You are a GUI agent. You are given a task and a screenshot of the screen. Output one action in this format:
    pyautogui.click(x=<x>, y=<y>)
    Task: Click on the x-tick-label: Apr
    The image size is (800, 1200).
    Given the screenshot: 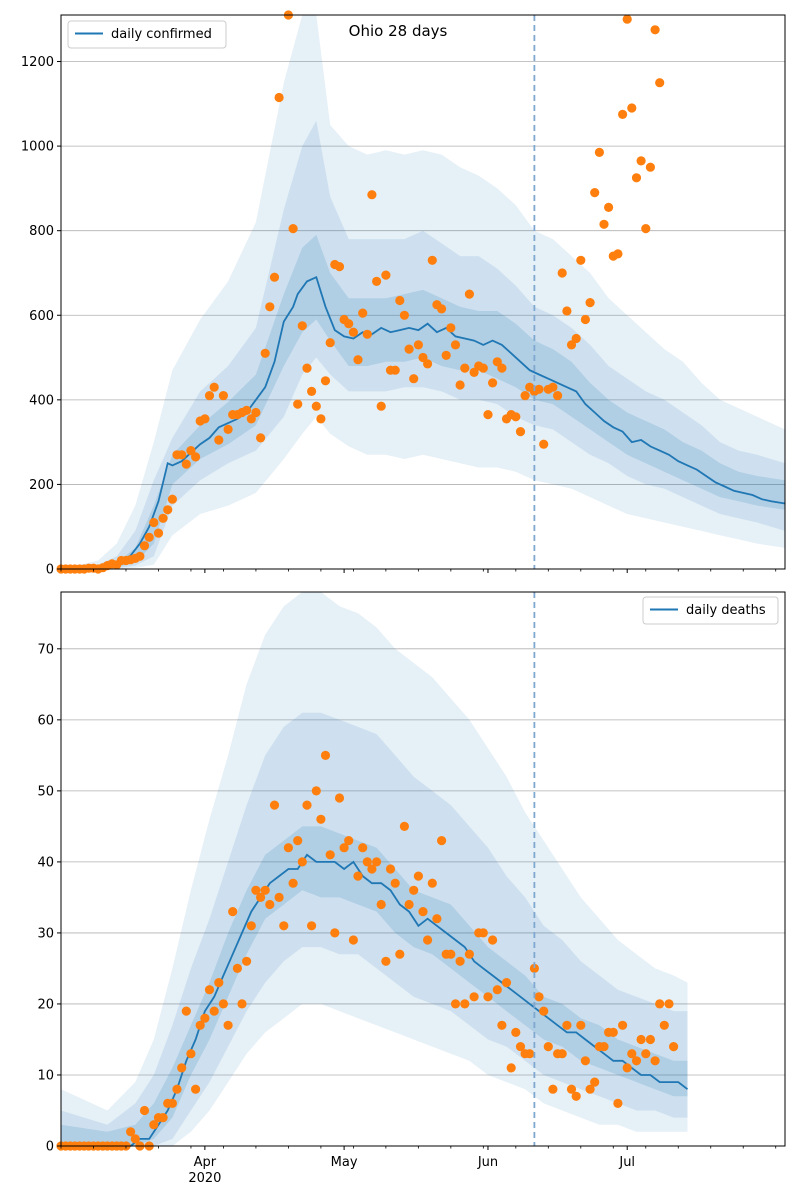 What is the action you would take?
    pyautogui.click(x=205, y=1162)
    